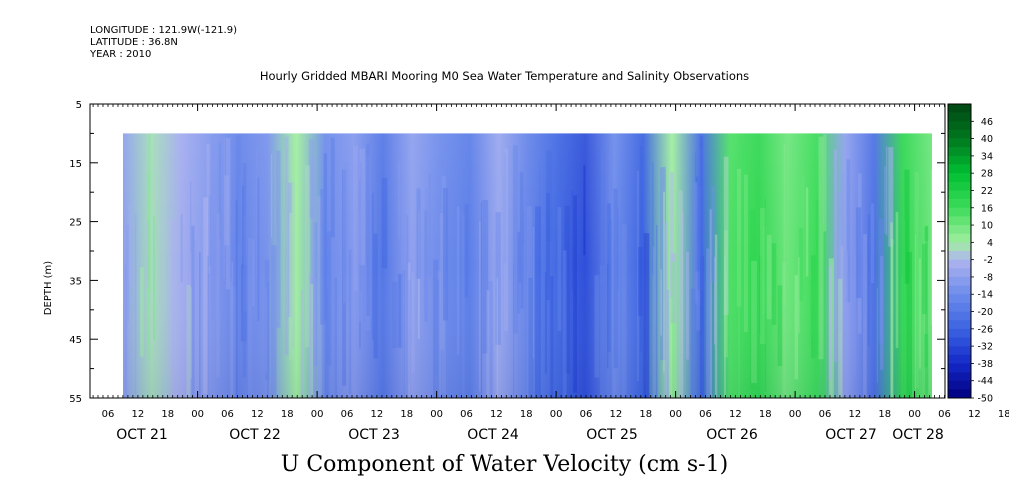  What do you see at coordinates (75, 281) in the screenshot?
I see `y-tick-label: 35` at bounding box center [75, 281].